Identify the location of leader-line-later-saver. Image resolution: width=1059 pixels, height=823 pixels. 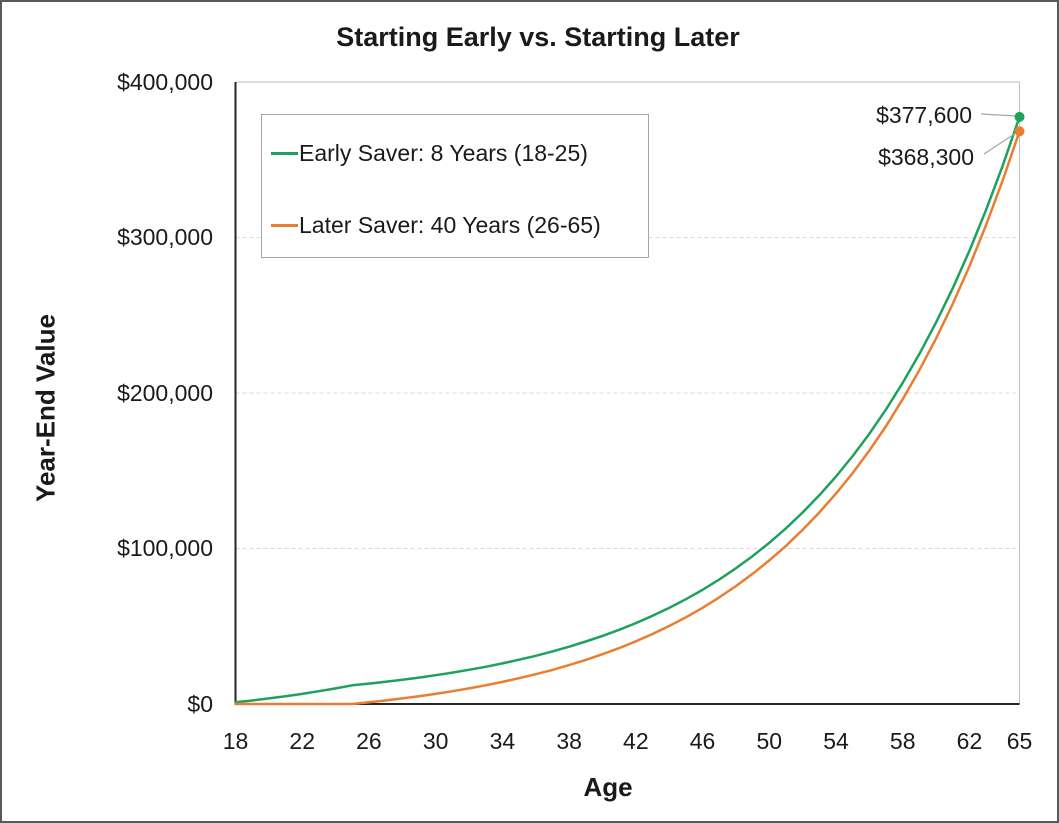
(999, 143).